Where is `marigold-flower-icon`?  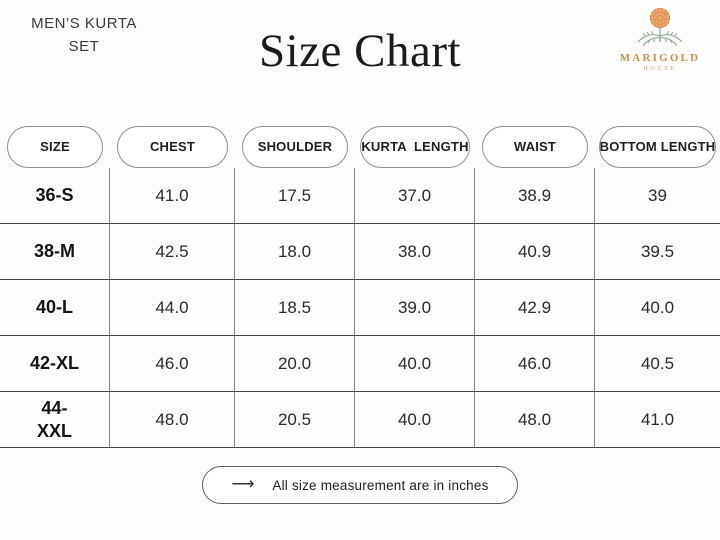 marigold-flower-icon is located at coordinates (660, 27).